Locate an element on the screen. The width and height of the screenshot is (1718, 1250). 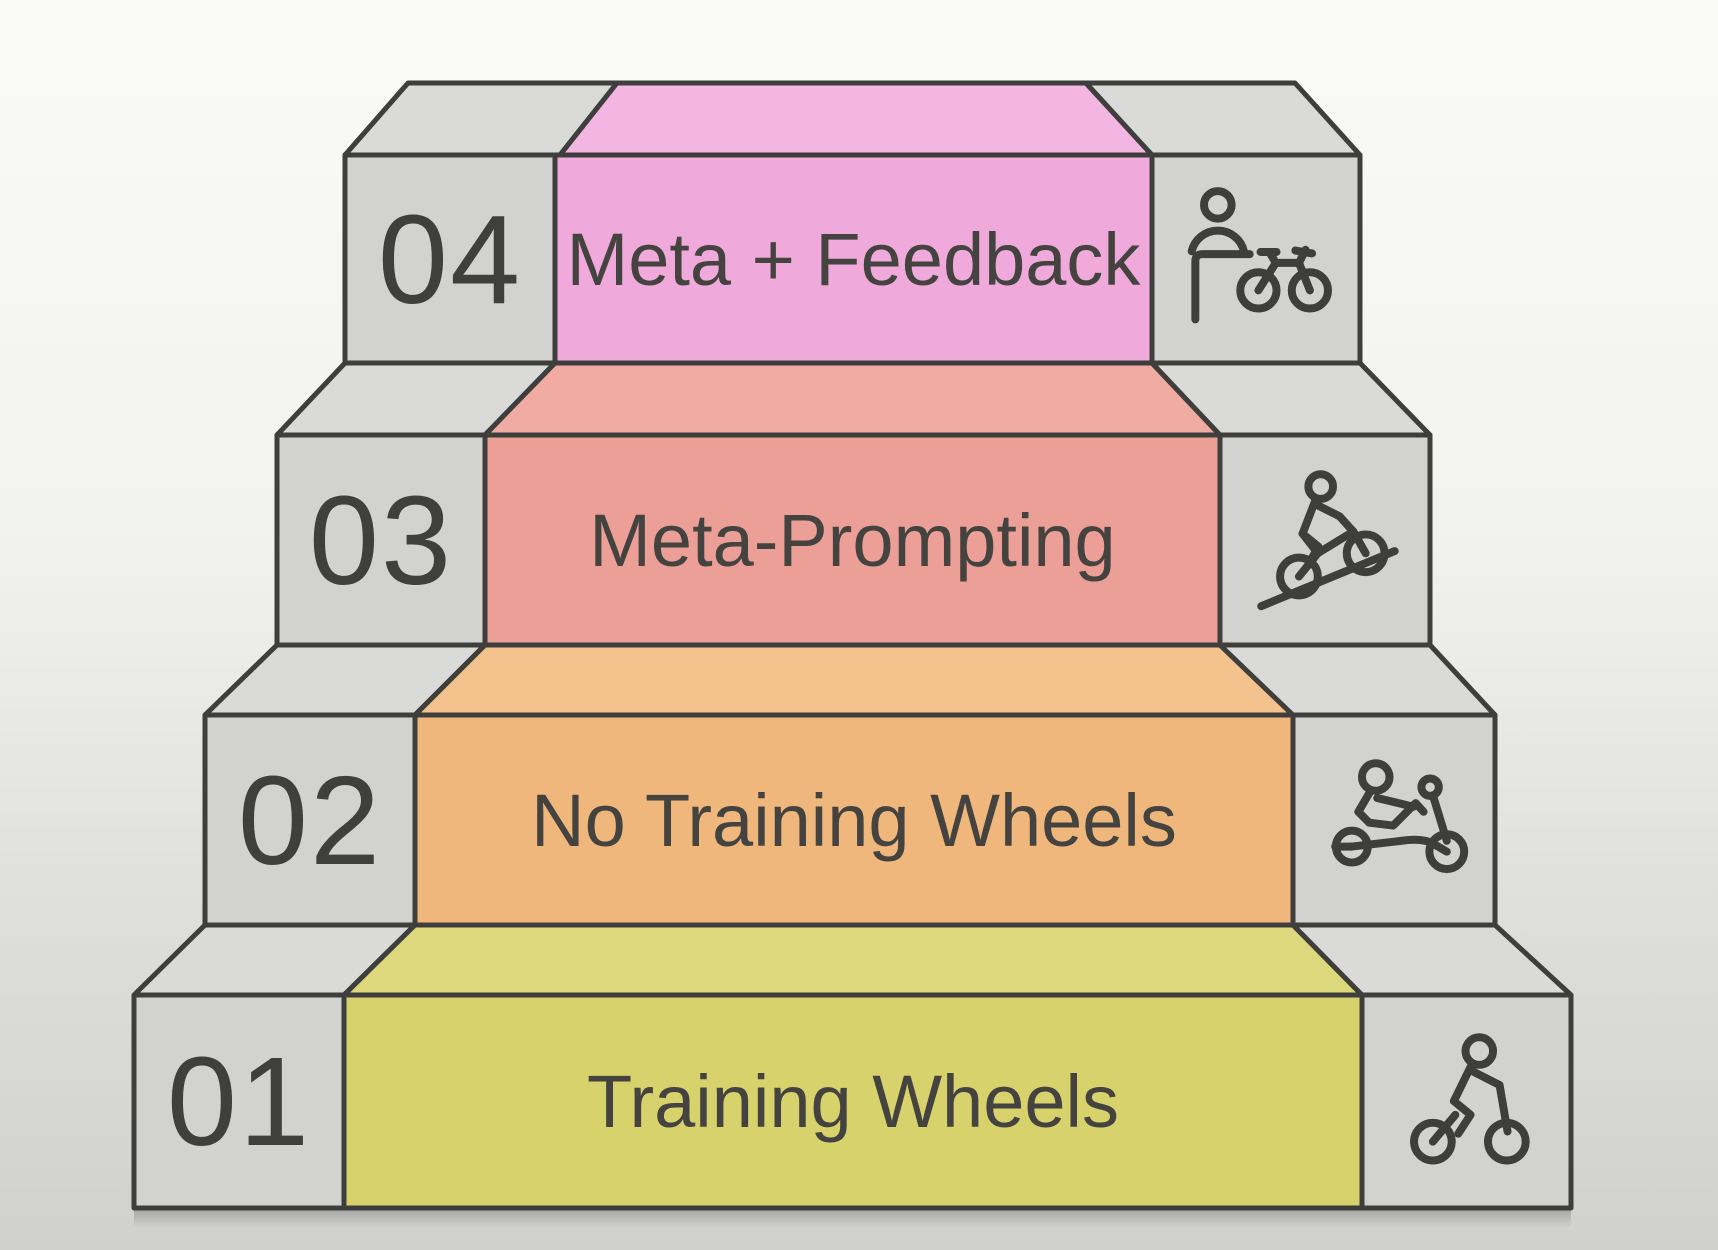
level-04-icon-block is located at coordinates (1256, 259).